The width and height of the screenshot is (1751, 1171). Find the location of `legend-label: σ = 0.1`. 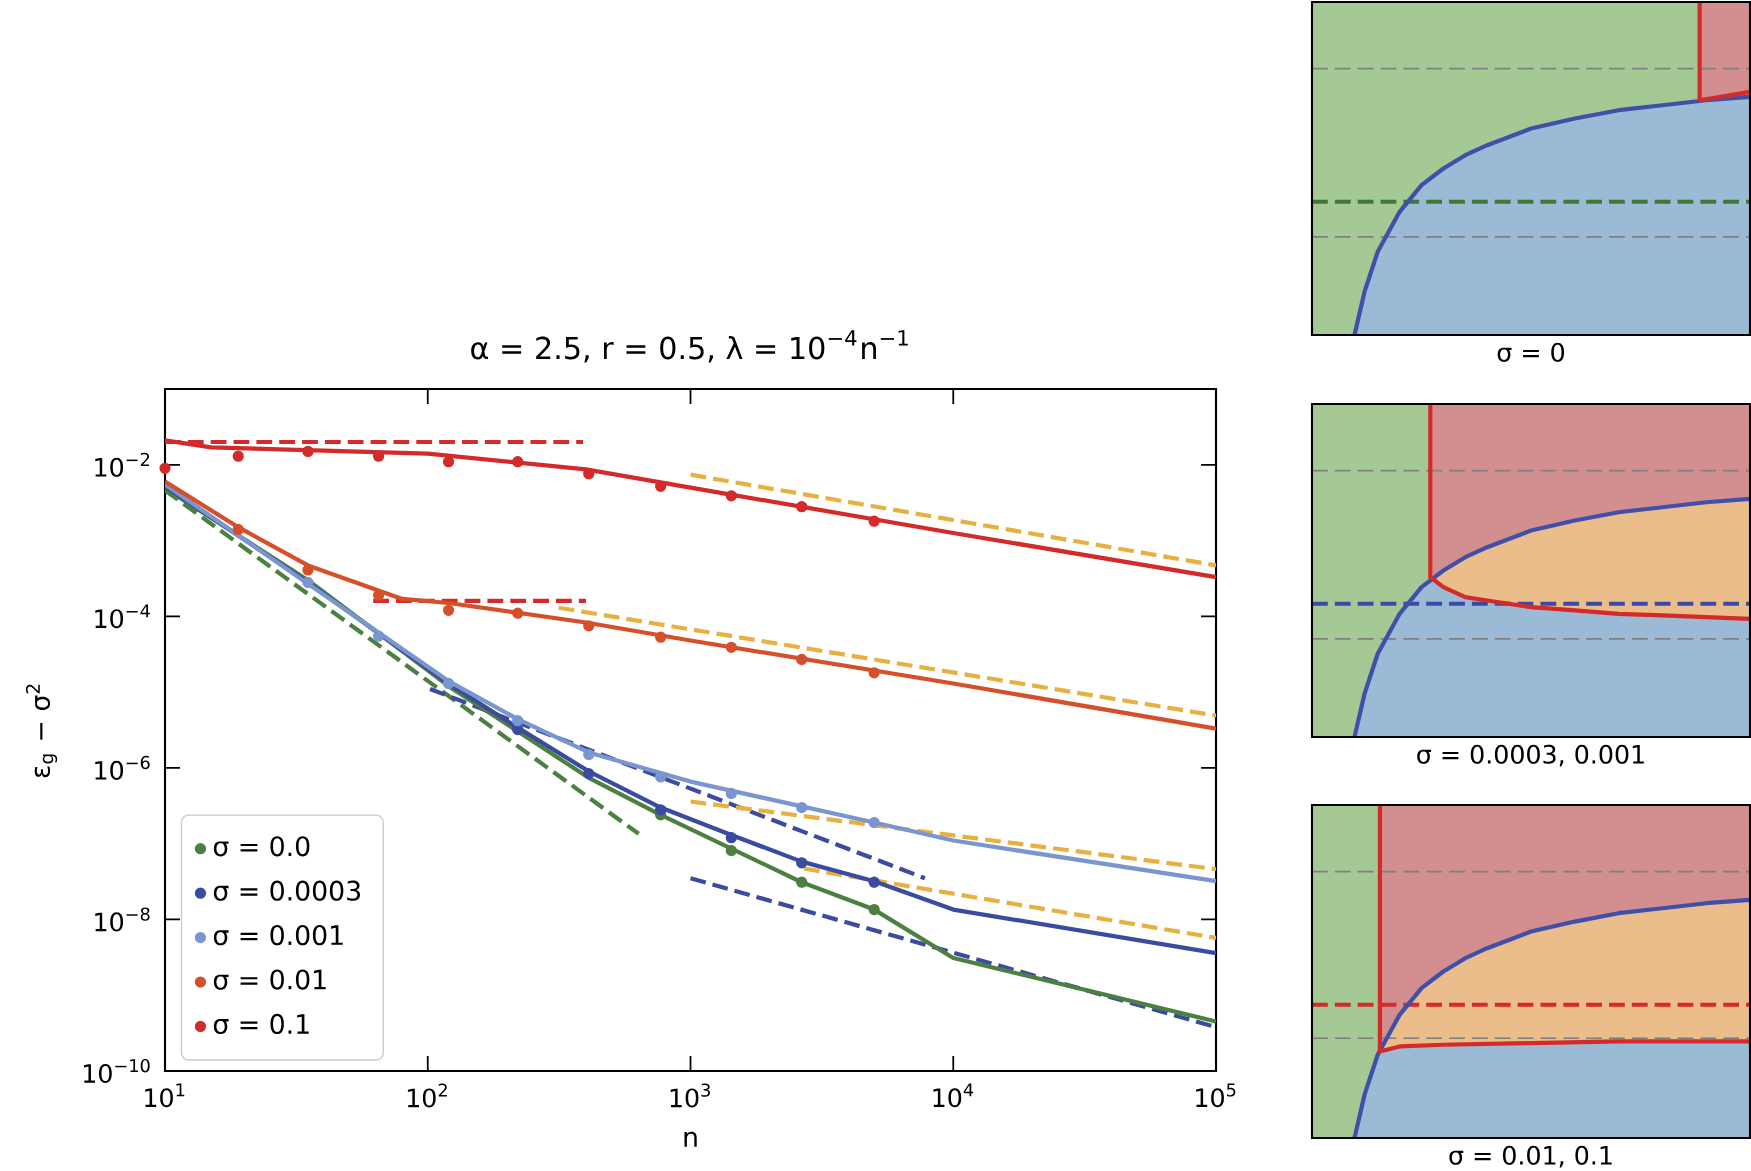

legend-label: σ = 0.1 is located at coordinates (261, 1024).